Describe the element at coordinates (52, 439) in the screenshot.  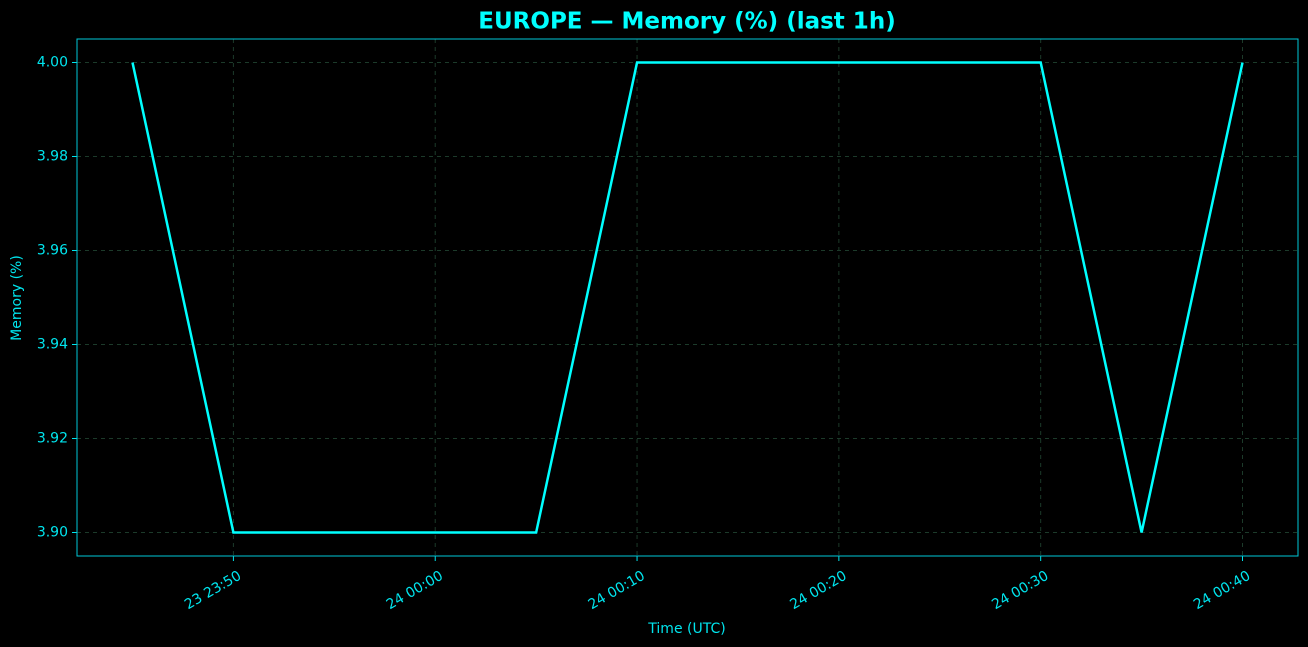
I see `y-tick-label: 3.92` at that location.